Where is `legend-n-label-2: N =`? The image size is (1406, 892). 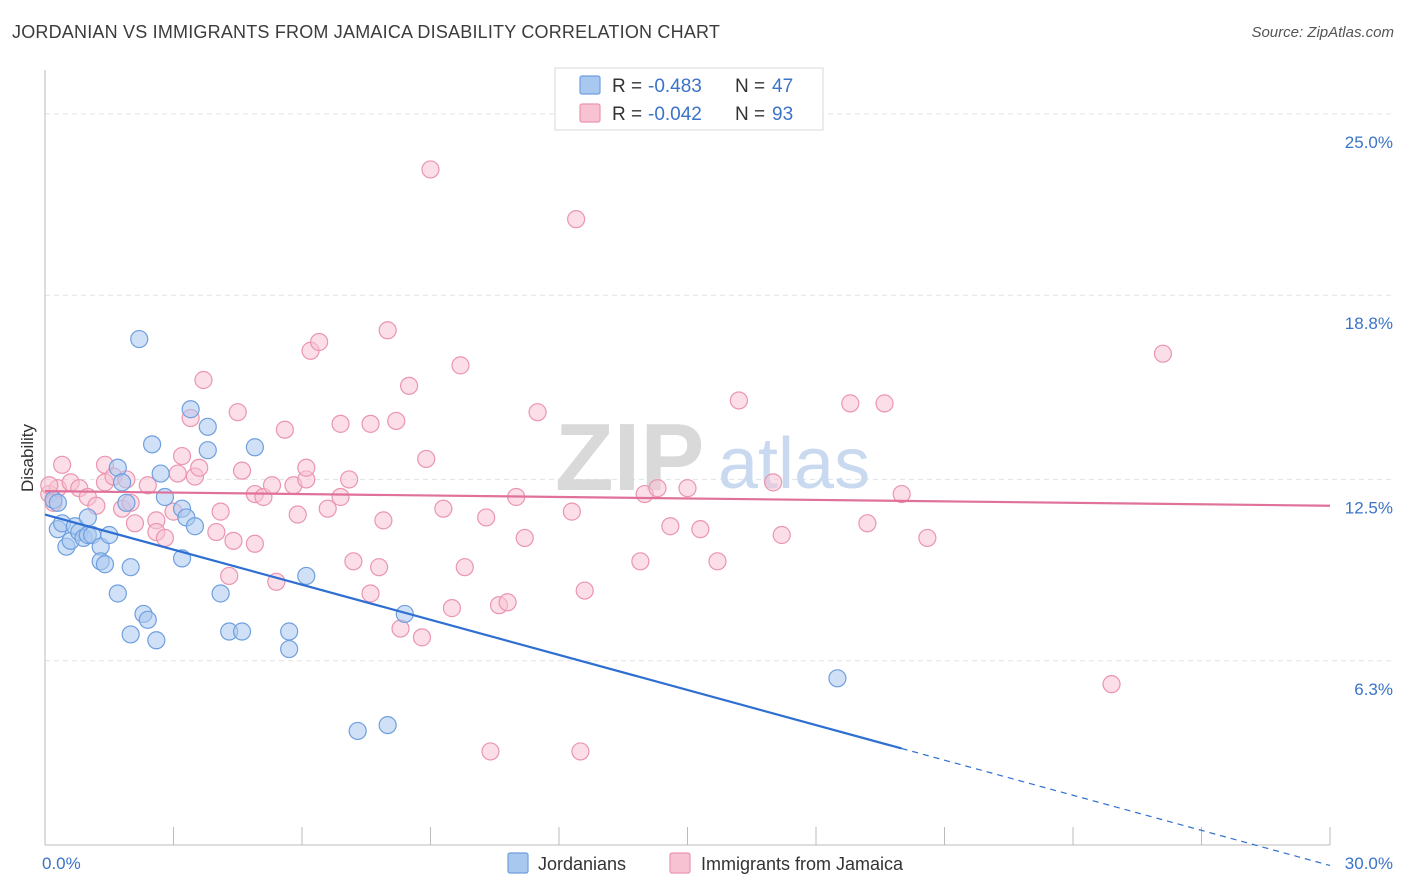
legend-n-label-2: N = is located at coordinates (750, 114).